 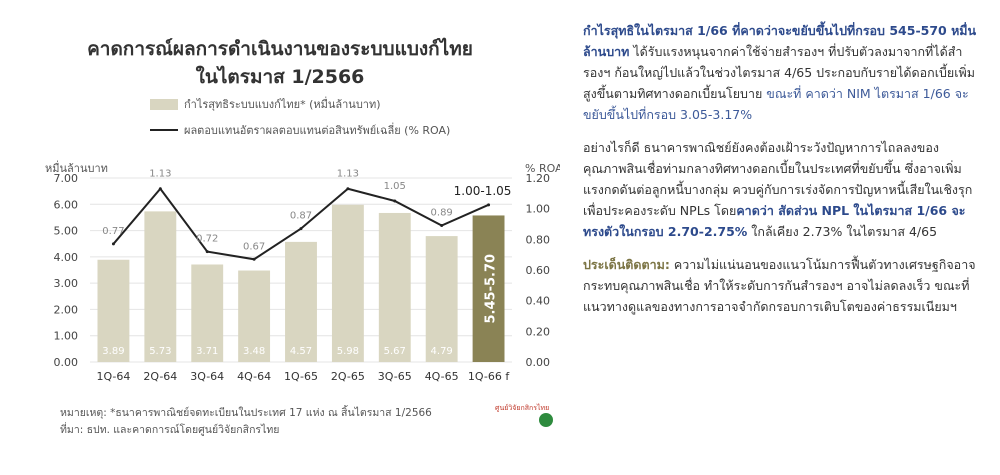 What do you see at coordinates (113, 351) in the screenshot?
I see `bar-value-label: 3.89` at bounding box center [113, 351].